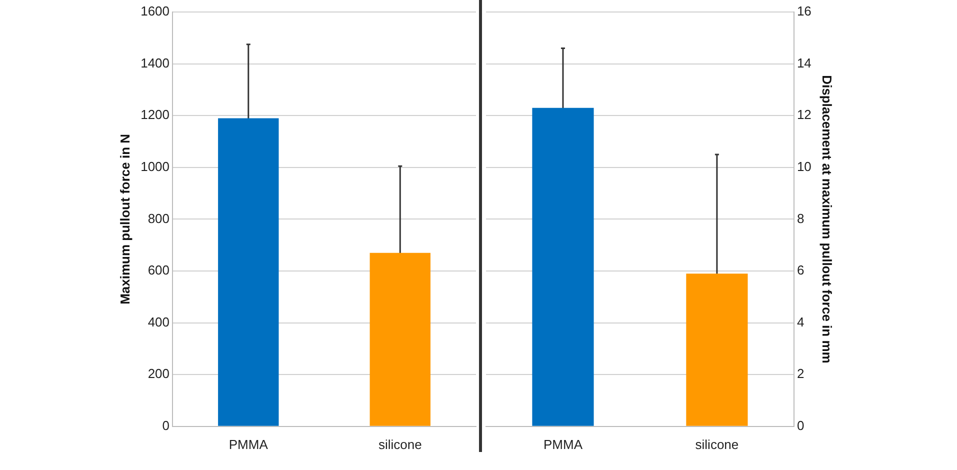 The height and width of the screenshot is (470, 957). What do you see at coordinates (159, 218) in the screenshot?
I see `y-tick-label: 800` at bounding box center [159, 218].